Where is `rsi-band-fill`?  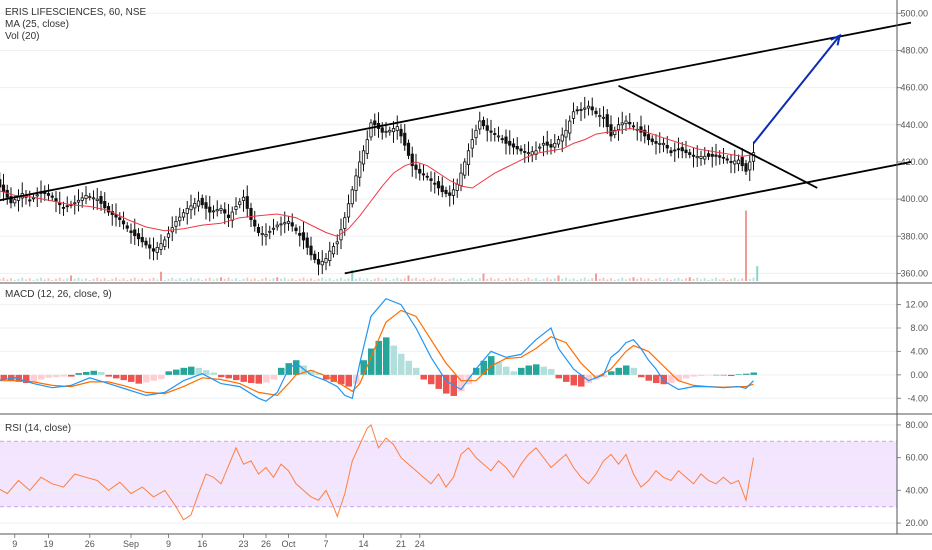 rsi-band-fill is located at coordinates (448, 474).